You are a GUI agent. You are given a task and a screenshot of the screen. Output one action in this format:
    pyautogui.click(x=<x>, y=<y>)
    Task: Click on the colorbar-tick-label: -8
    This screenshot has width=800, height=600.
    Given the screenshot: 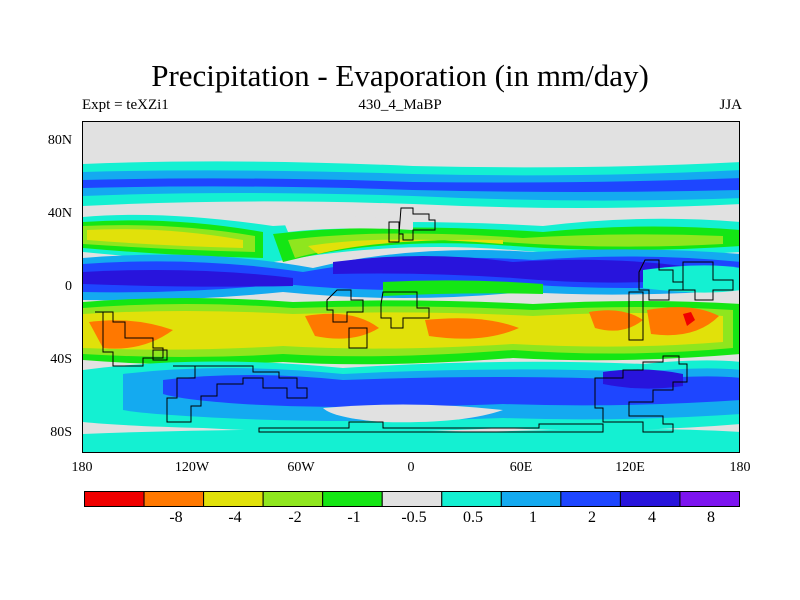 What is the action you would take?
    pyautogui.click(x=176, y=517)
    